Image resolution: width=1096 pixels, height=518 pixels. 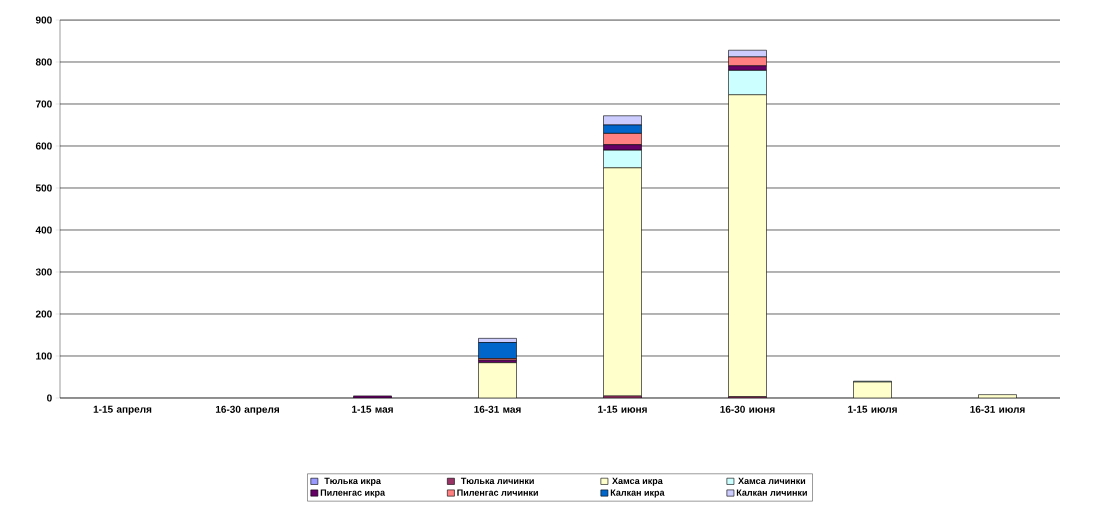 I want to click on x-tick-label: 16-30 апреля, so click(x=247, y=410).